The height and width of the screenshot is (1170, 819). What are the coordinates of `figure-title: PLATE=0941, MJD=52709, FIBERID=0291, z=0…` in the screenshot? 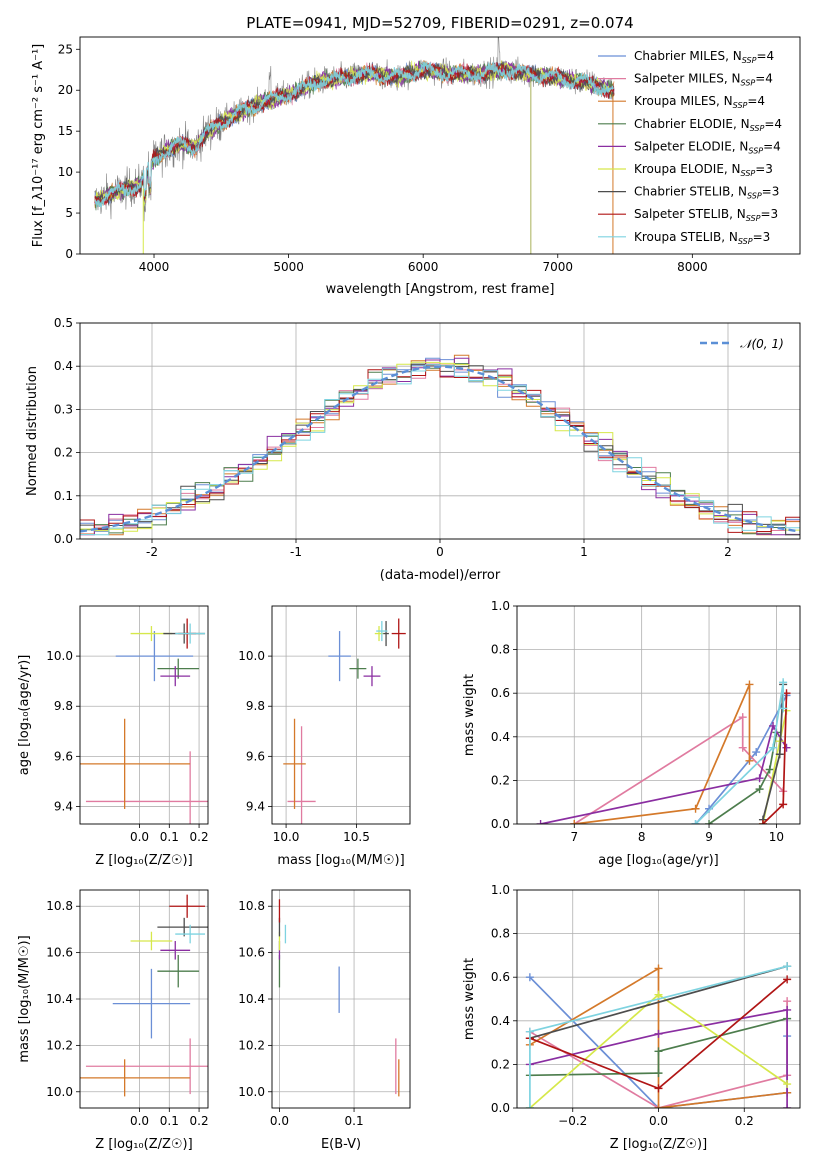 It's located at (439, 23).